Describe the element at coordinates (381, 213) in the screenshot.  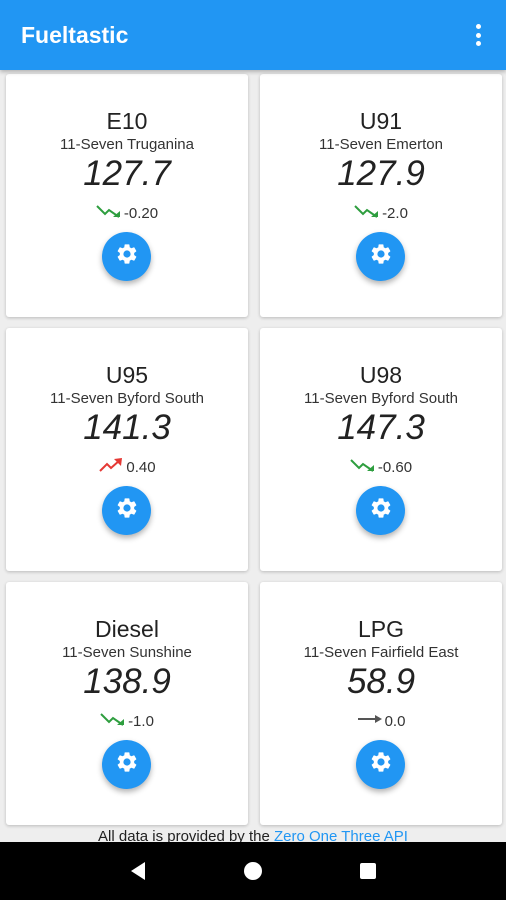
I see `price-trend: -2.0` at that location.